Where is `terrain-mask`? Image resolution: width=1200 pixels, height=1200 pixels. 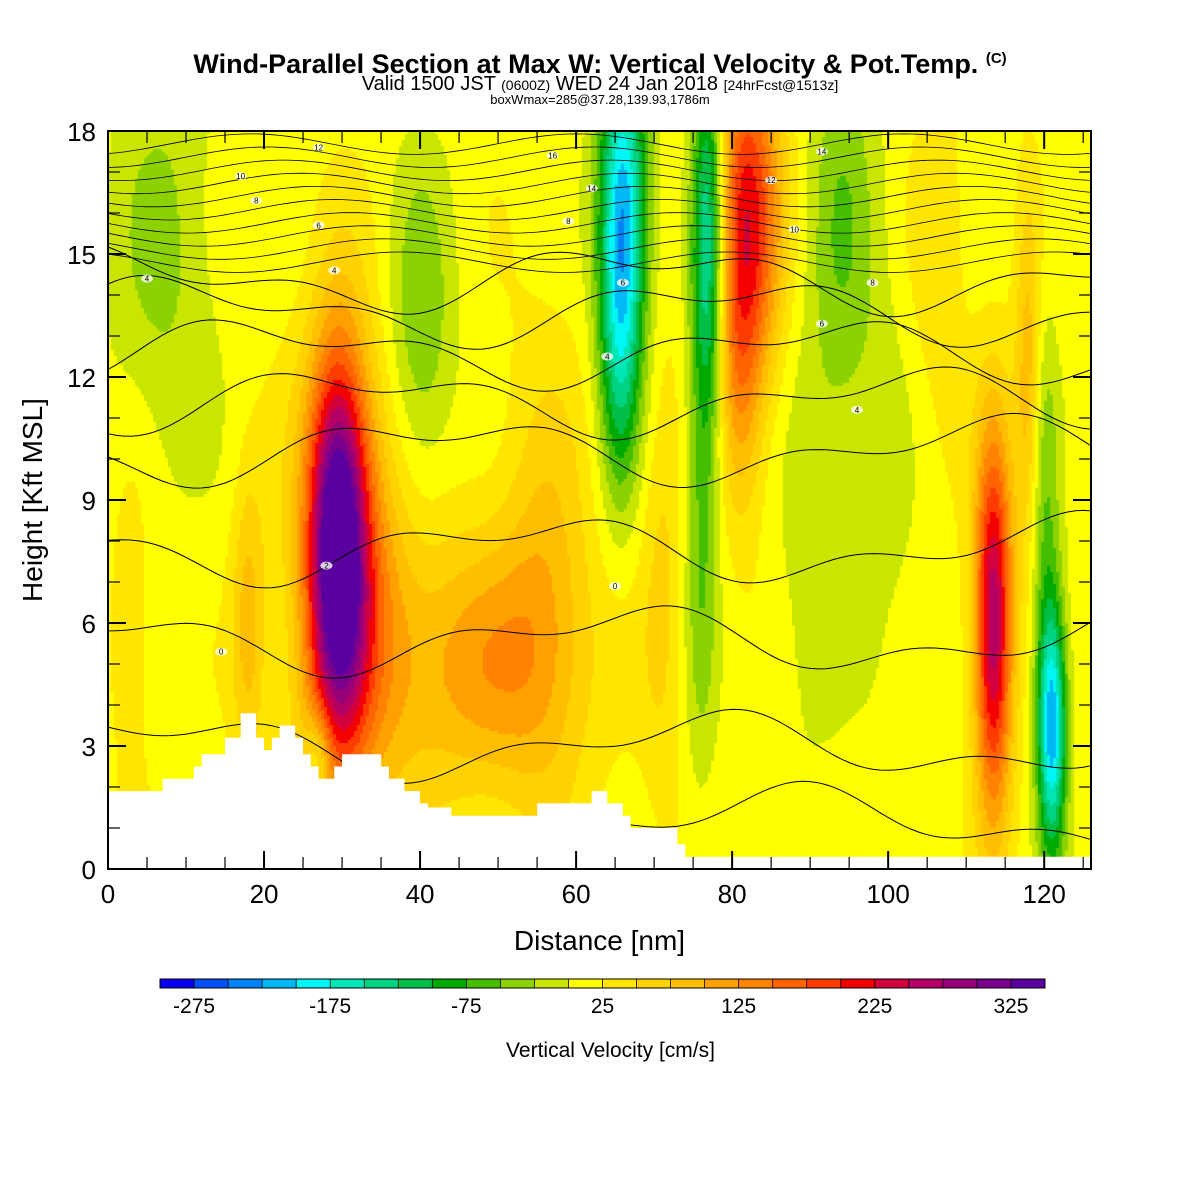 terrain-mask is located at coordinates (599, 791).